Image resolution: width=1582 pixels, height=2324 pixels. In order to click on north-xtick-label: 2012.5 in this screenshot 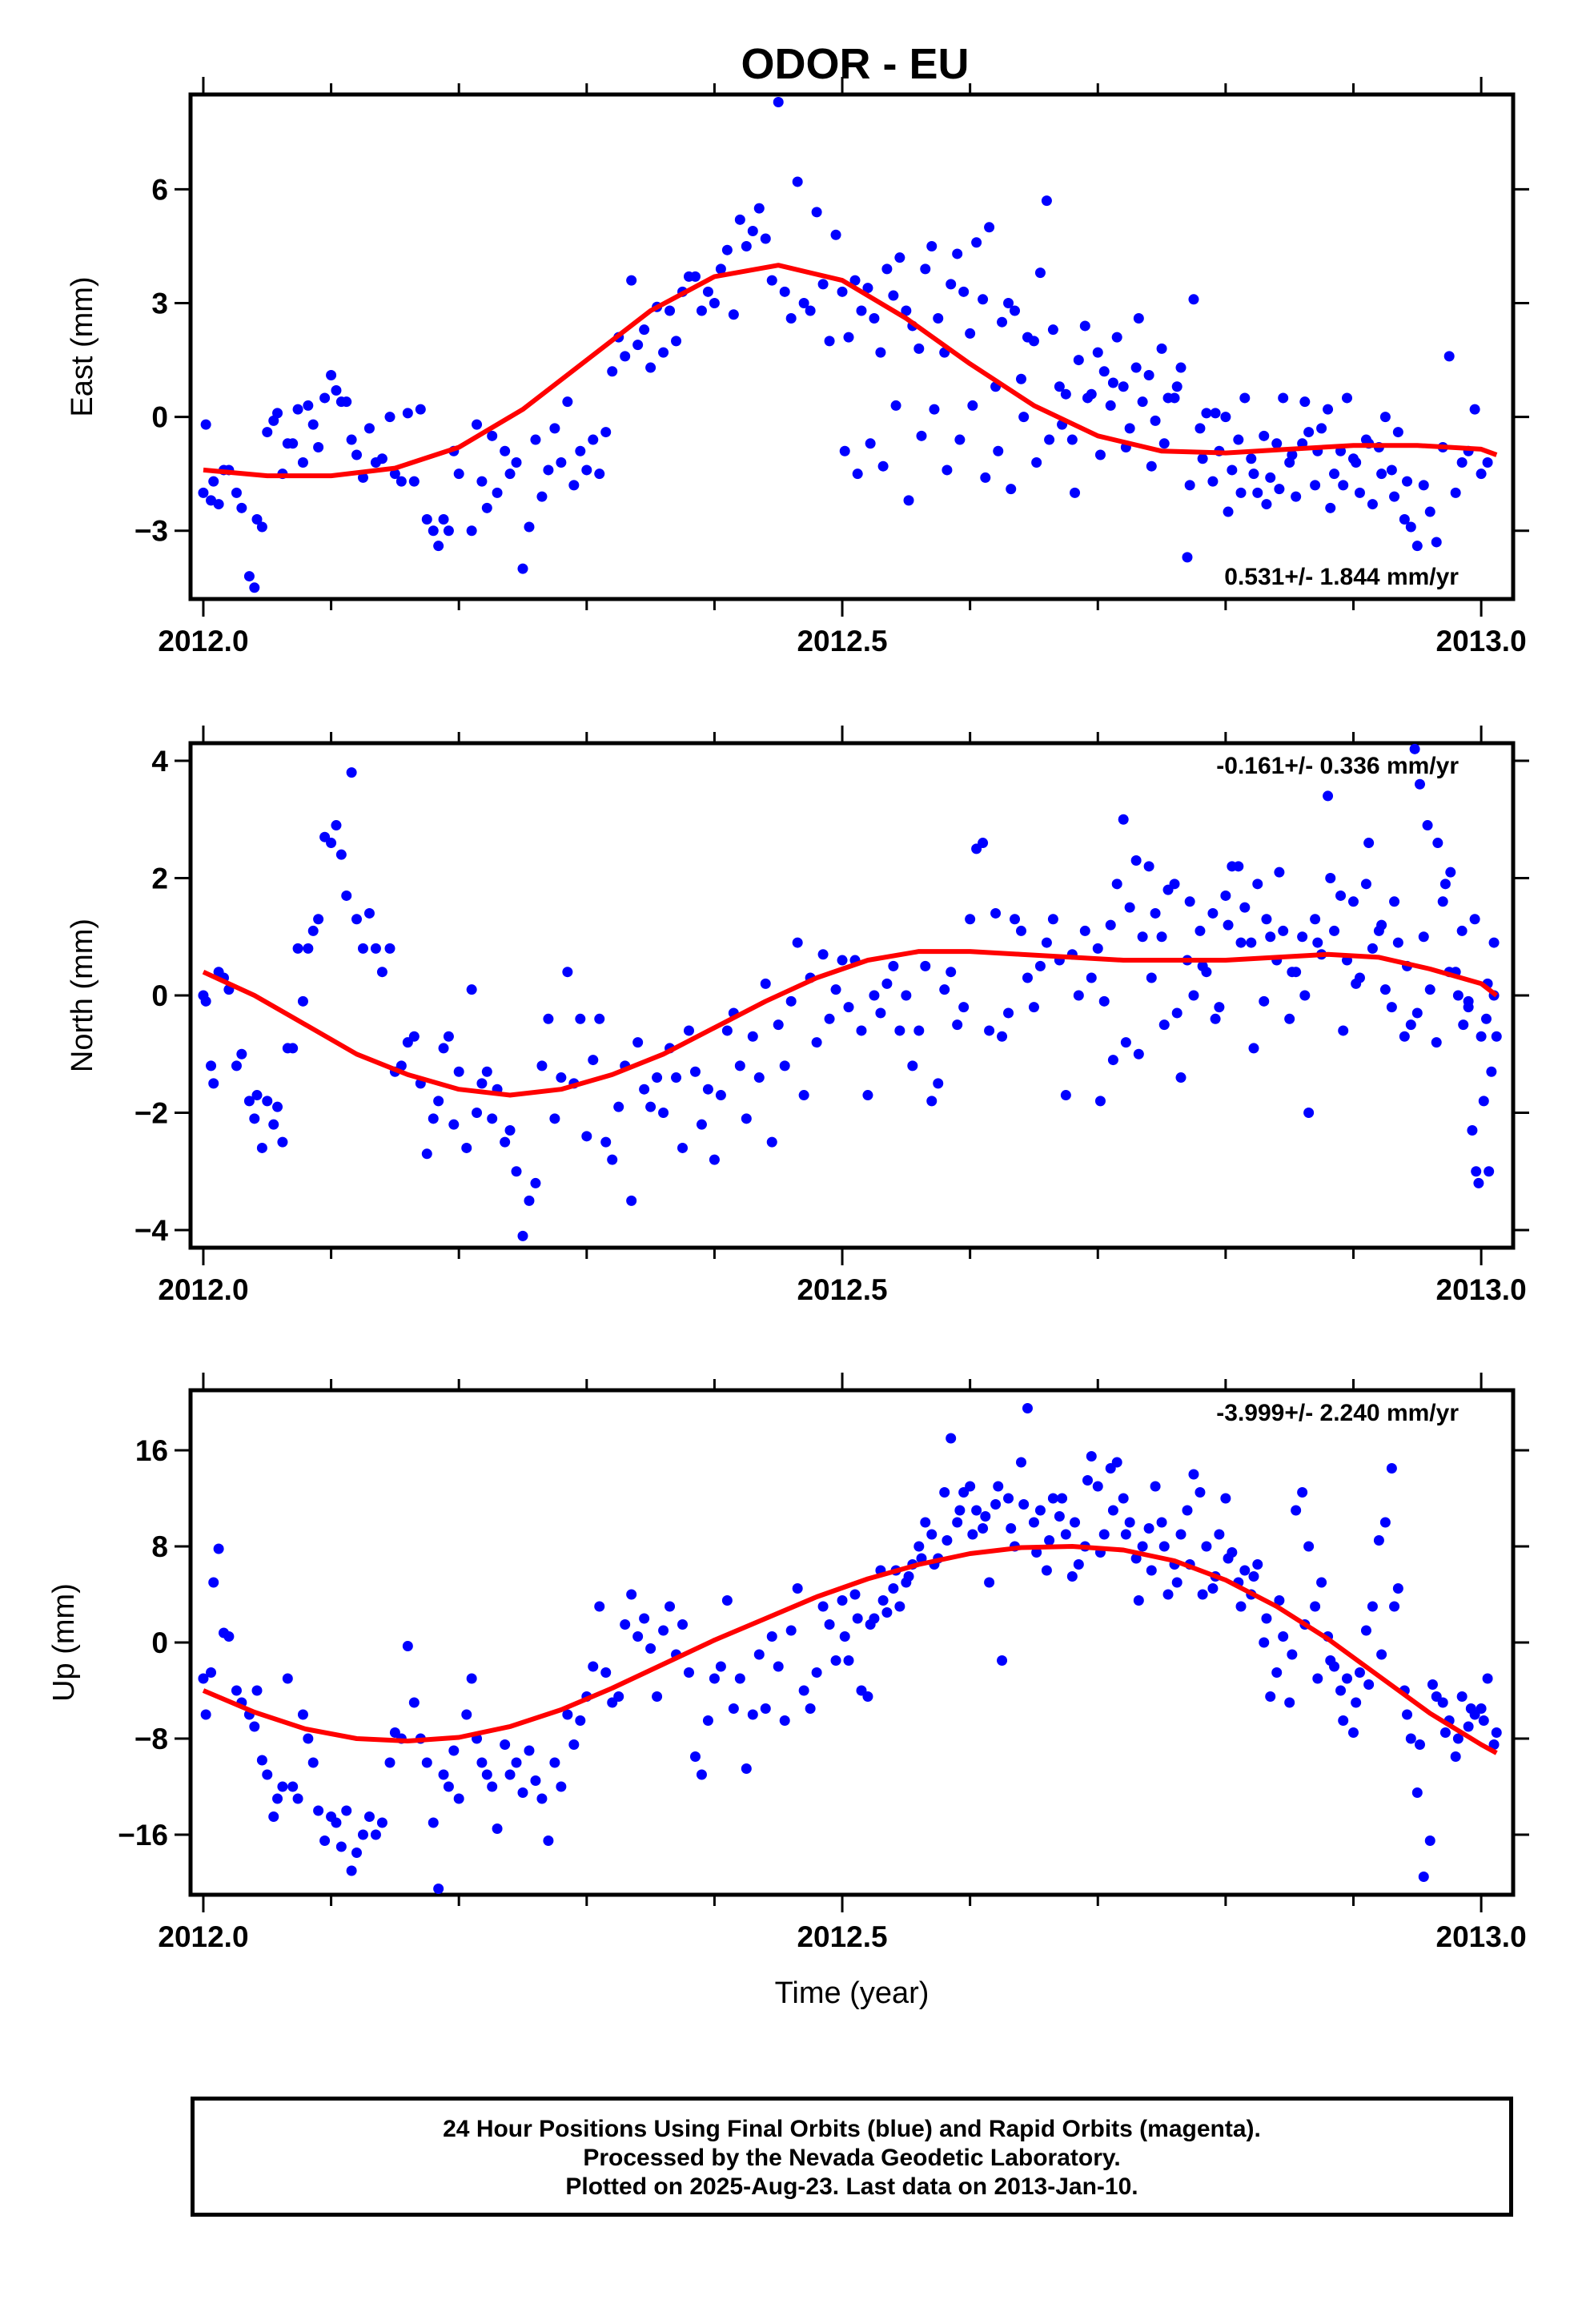, I will do `click(842, 1289)`.